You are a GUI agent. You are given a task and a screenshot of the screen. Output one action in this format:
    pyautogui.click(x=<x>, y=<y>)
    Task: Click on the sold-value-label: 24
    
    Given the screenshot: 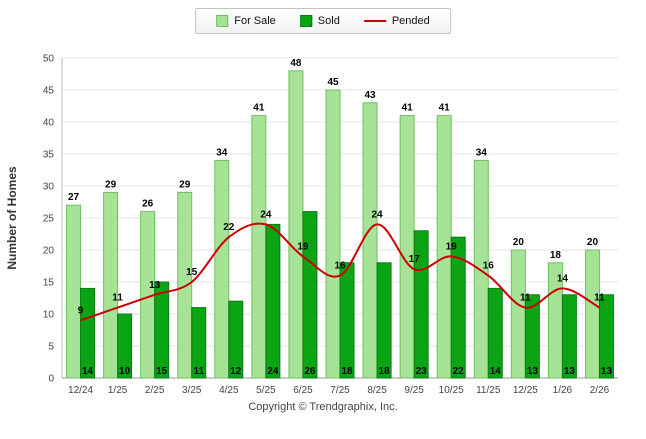 What is the action you would take?
    pyautogui.click(x=273, y=371)
    